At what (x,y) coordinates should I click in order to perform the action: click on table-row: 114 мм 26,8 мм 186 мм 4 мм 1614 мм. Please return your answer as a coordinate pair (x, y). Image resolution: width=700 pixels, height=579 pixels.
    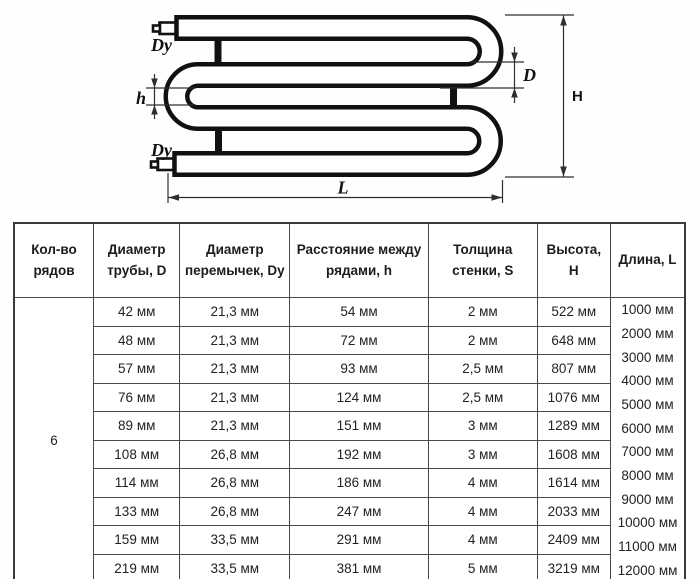
    Looking at the image, I should click on (349, 483).